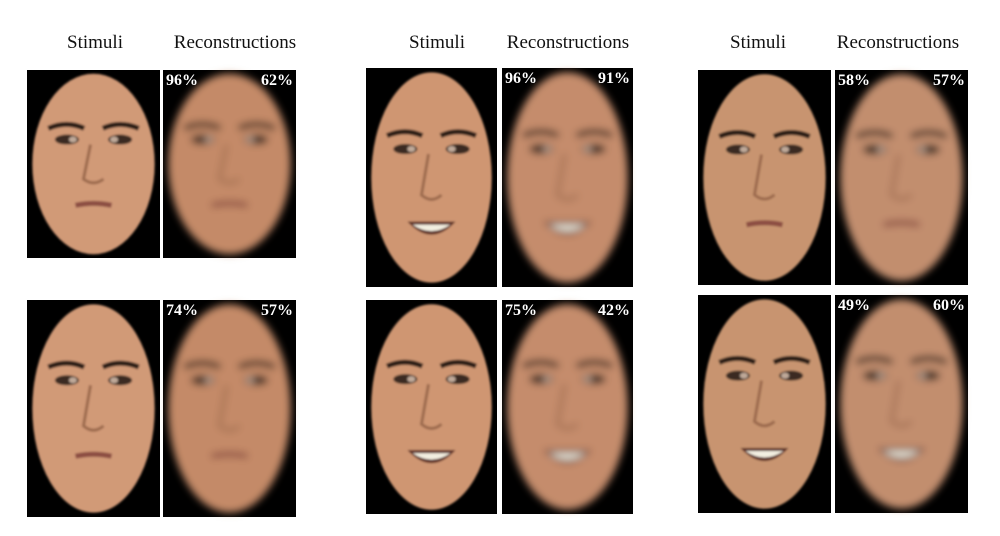  I want to click on score: 96%, so click(521, 78).